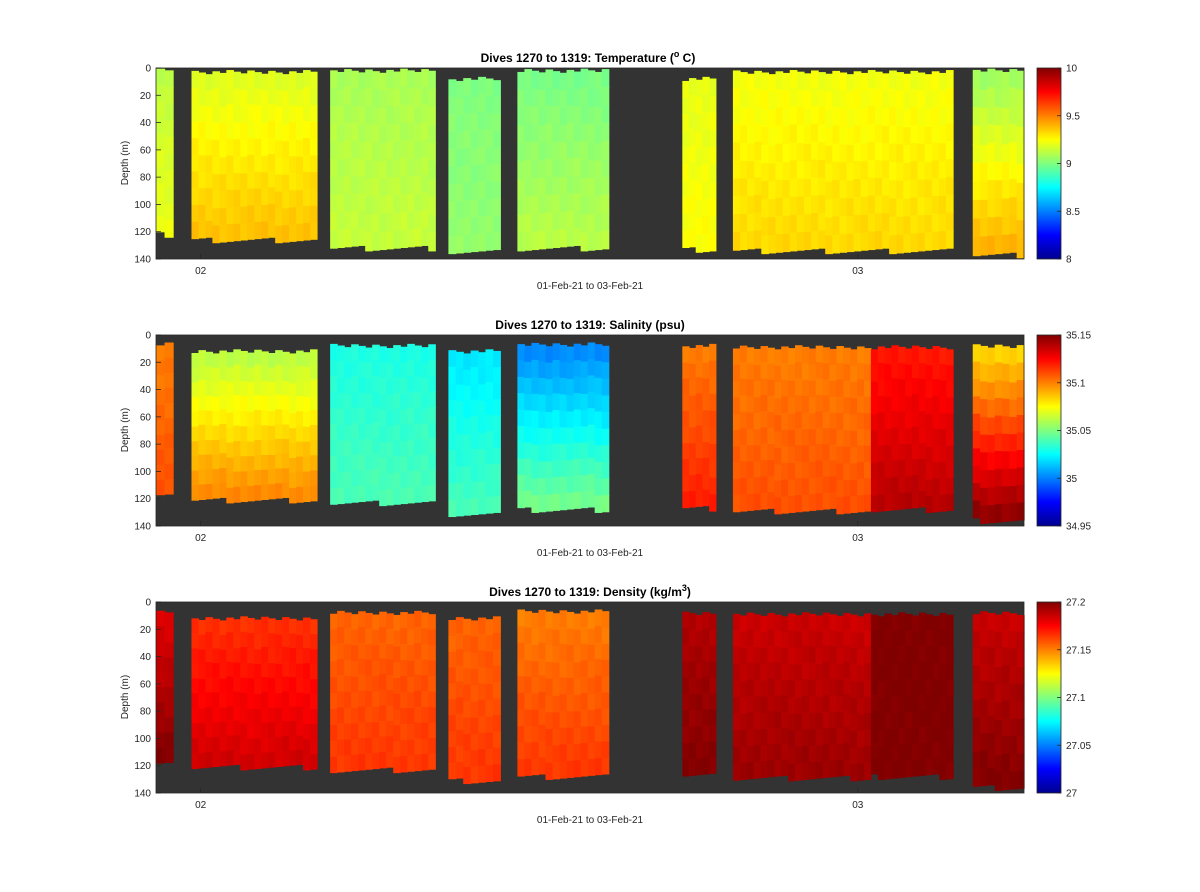 Image resolution: width=1200 pixels, height=892 pixels. Describe the element at coordinates (858, 538) in the screenshot. I see `salinity-x-tick-label: 03` at that location.